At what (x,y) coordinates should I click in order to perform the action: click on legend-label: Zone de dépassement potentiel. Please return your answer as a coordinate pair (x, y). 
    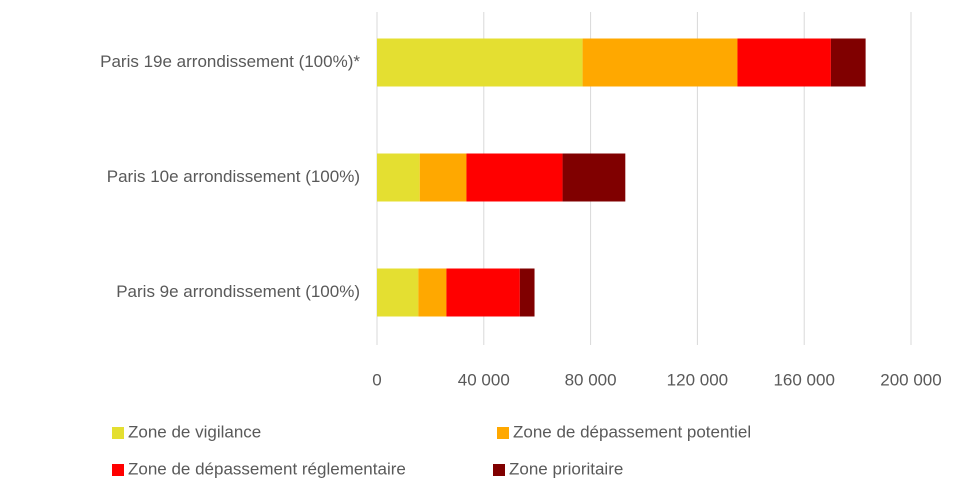
    Looking at the image, I should click on (632, 431).